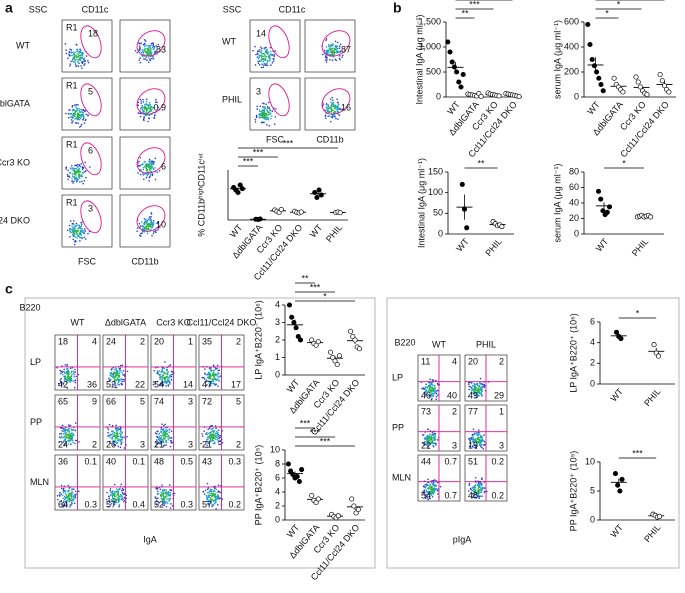 The height and width of the screenshot is (593, 685). What do you see at coordinates (497, 495) in the screenshot?
I see `quadrant-percent: 0.2` at bounding box center [497, 495].